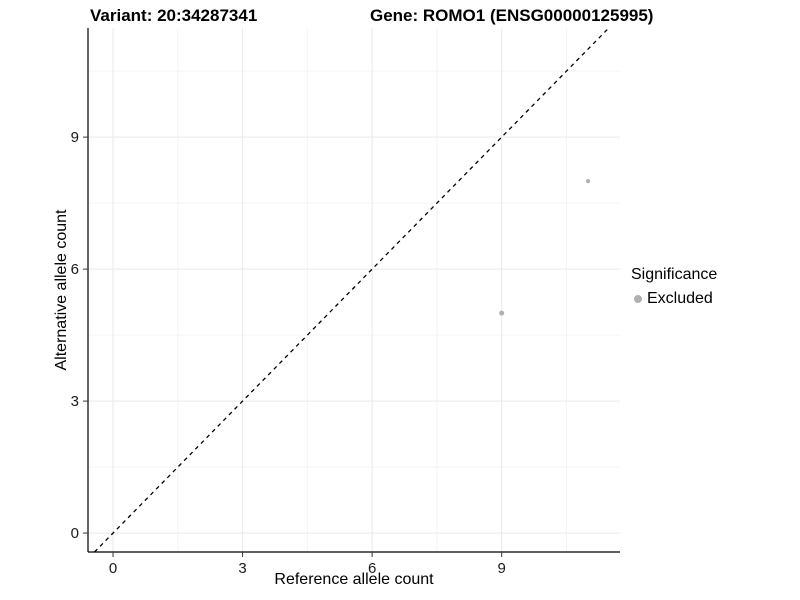 The width and height of the screenshot is (800, 600). What do you see at coordinates (638, 299) in the screenshot?
I see `excluded-point-swatch` at bounding box center [638, 299].